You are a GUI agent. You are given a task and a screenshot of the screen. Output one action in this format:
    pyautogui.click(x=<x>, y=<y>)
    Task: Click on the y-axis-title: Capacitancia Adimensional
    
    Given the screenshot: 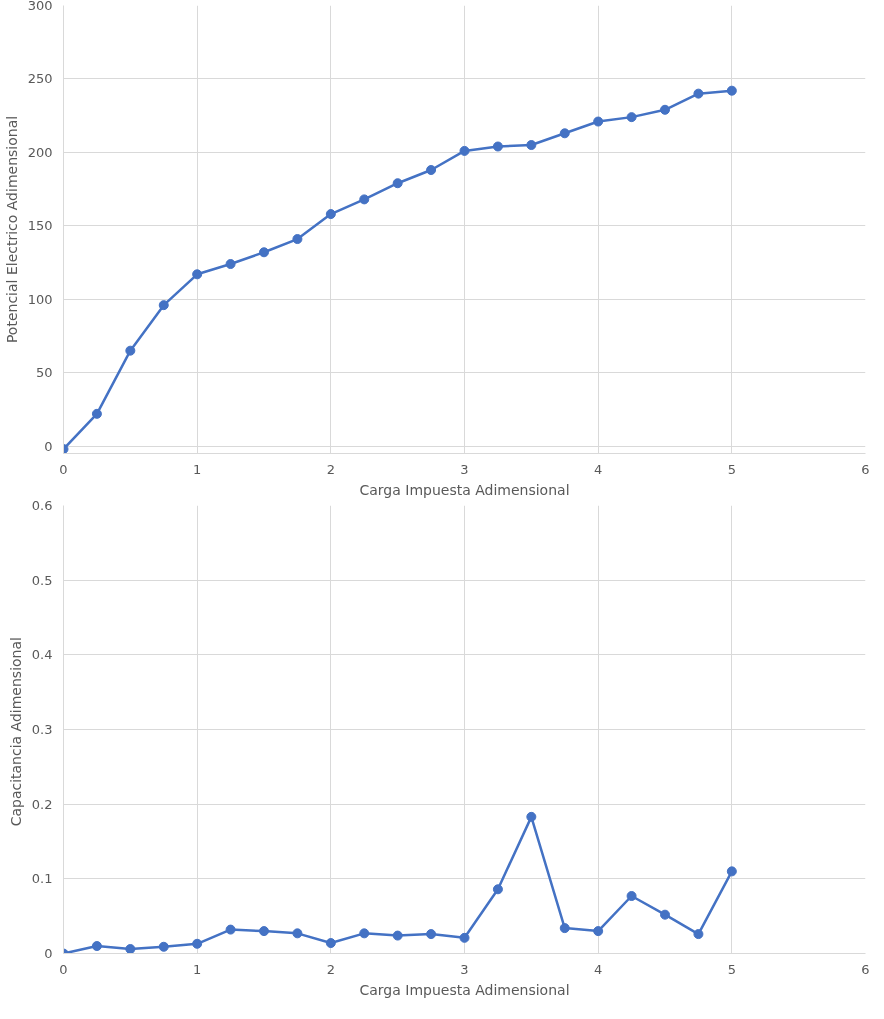 What is the action you would take?
    pyautogui.click(x=15, y=732)
    